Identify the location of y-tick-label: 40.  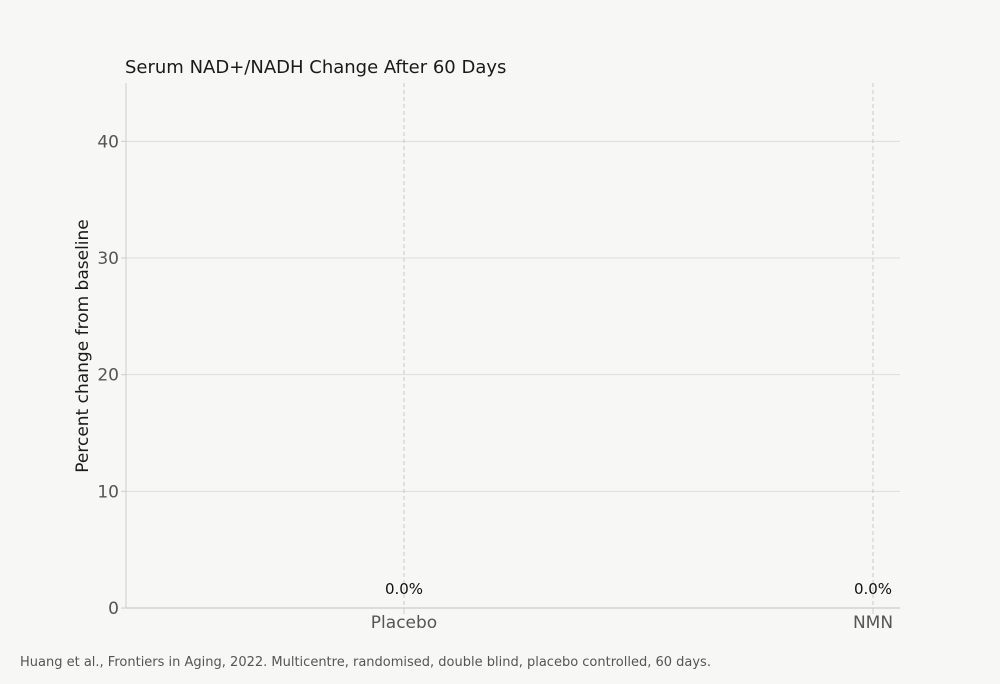
(108, 142).